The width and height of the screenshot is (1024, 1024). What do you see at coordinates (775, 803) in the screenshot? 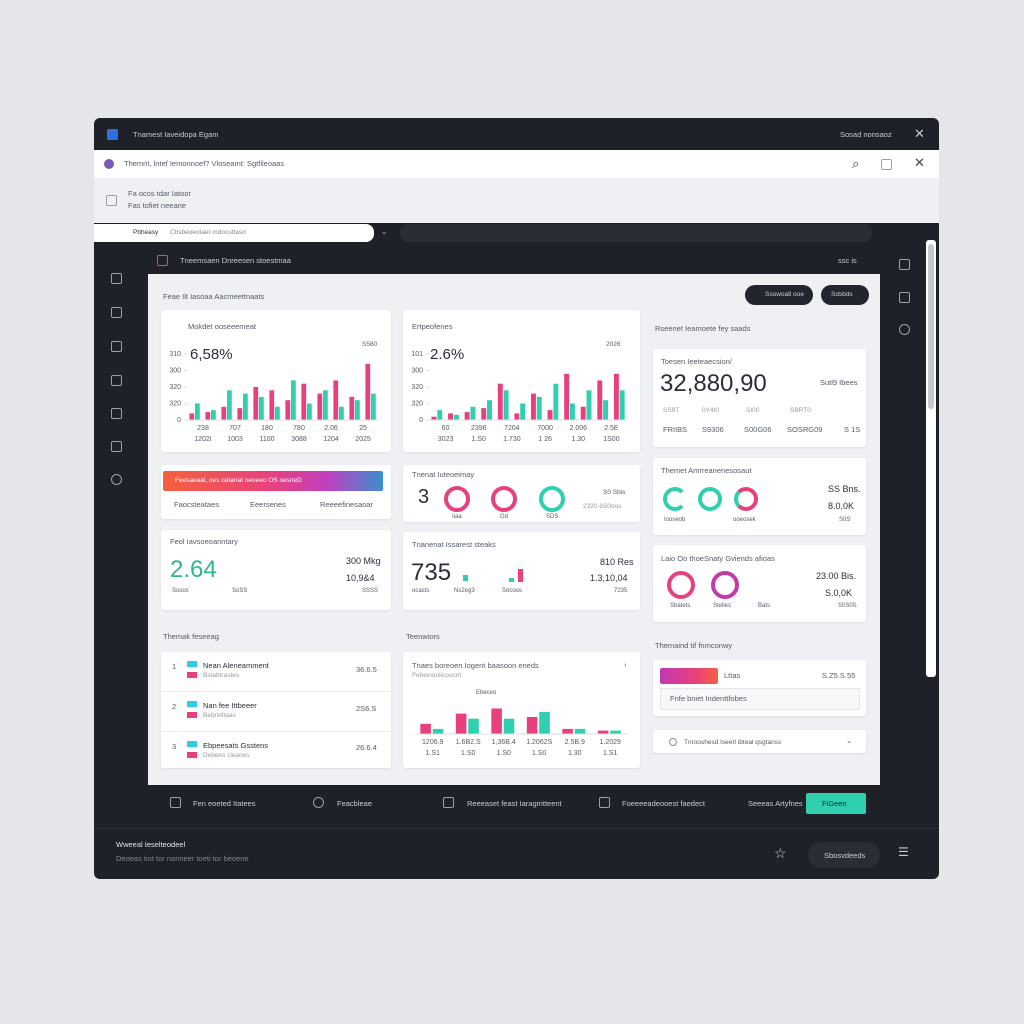
I see `bottom-link: Seeeas Artyfnes` at bounding box center [775, 803].